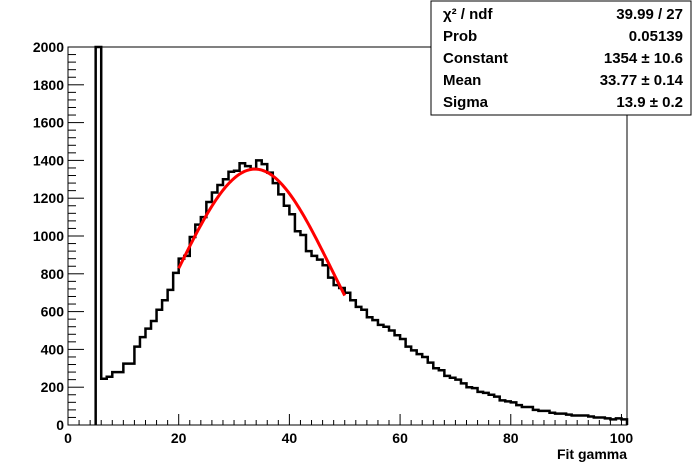 The height and width of the screenshot is (472, 696). What do you see at coordinates (622, 438) in the screenshot?
I see `x-tick-label: 100` at bounding box center [622, 438].